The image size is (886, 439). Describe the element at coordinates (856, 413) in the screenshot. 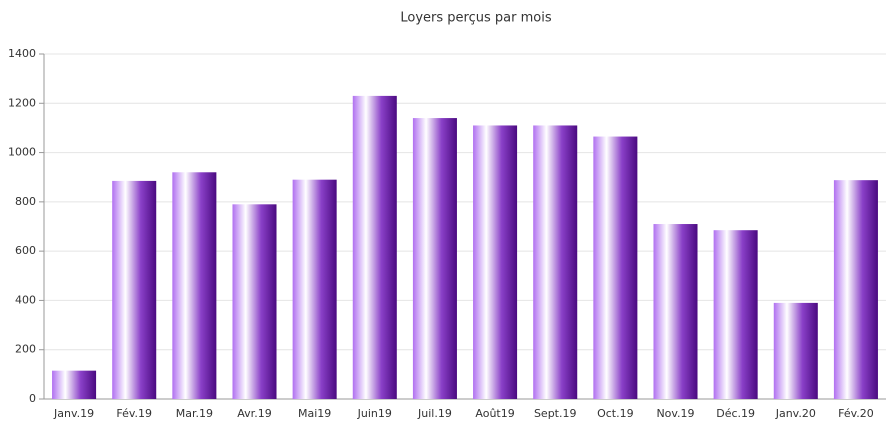

I see `x-tick-label: Fév.20` at that location.